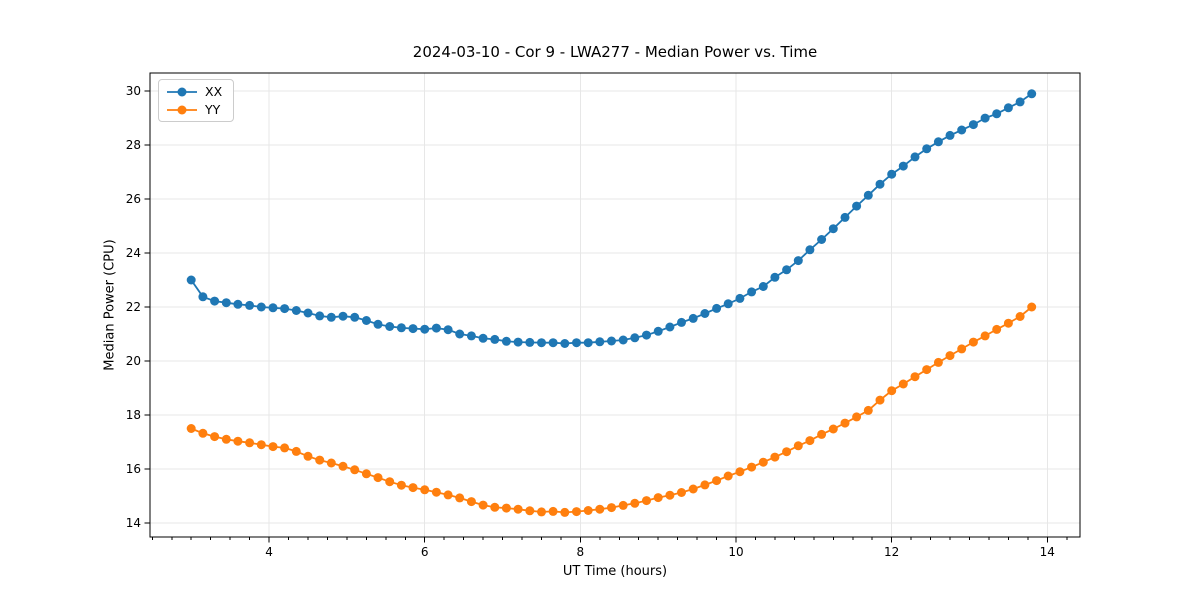 This screenshot has width=1200, height=600. What do you see at coordinates (133, 415) in the screenshot?
I see `y-tick-label: 18` at bounding box center [133, 415].